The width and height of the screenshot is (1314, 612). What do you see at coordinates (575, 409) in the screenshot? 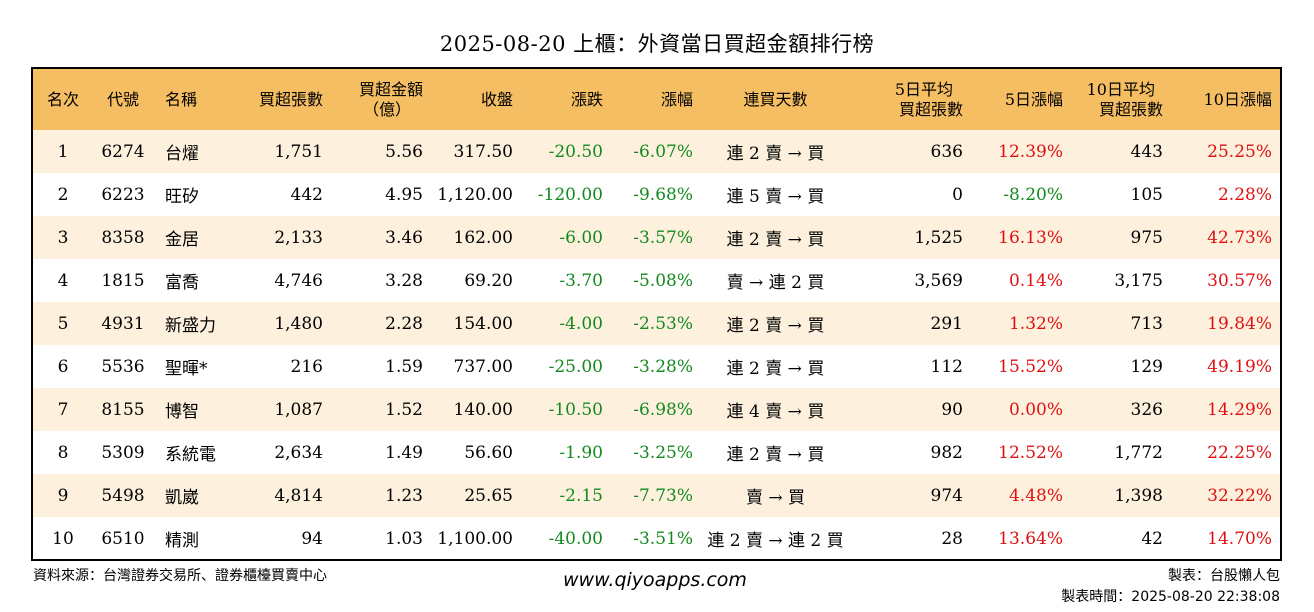
I see `cell-change: -10.50` at bounding box center [575, 409].